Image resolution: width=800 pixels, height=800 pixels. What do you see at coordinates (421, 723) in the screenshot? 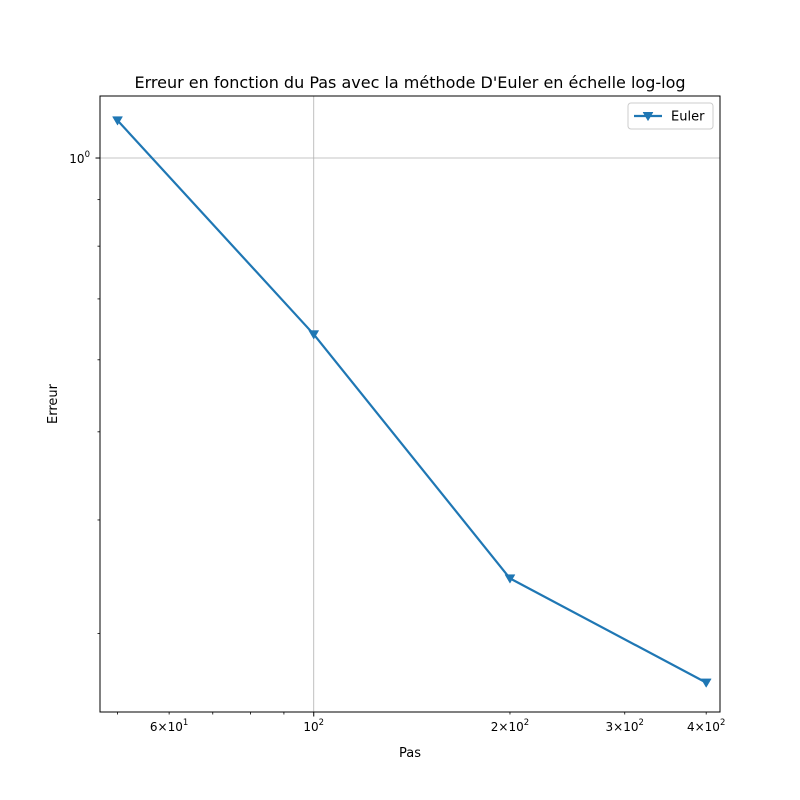
I see `x-axis: 102 6×101 2×102 3×102 4×102` at bounding box center [421, 723].